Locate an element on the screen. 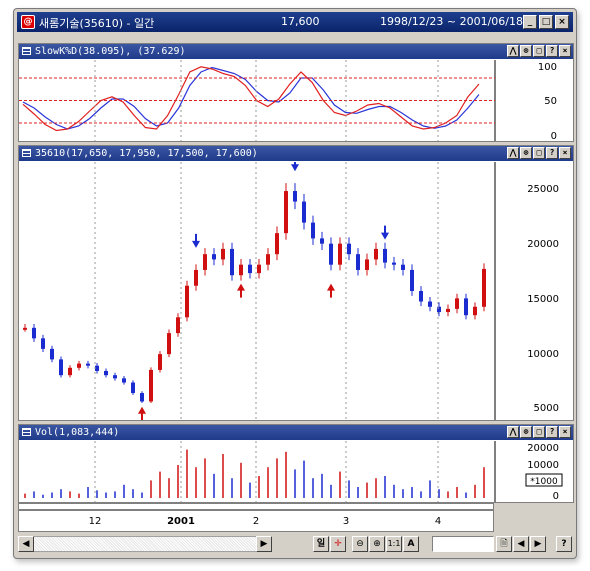 This screenshot has height=571, width=590. maximize-button: □ is located at coordinates (546, 22).